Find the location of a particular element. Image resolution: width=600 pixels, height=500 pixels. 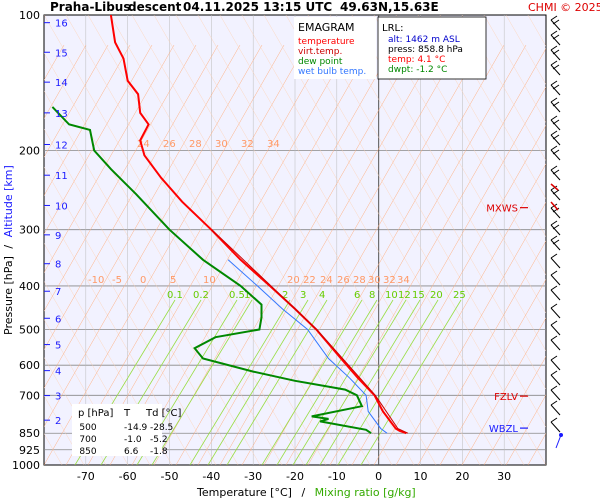

legend-item: dew point is located at coordinates (320, 62).